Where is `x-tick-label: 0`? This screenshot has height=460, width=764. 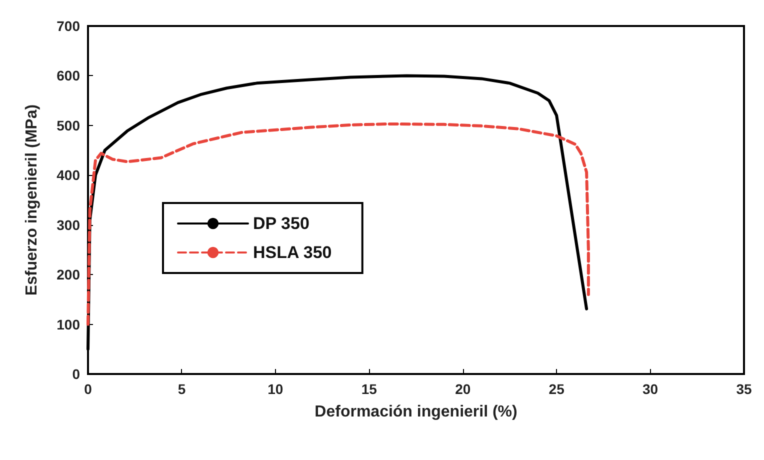 x-tick-label: 0 is located at coordinates (88, 389).